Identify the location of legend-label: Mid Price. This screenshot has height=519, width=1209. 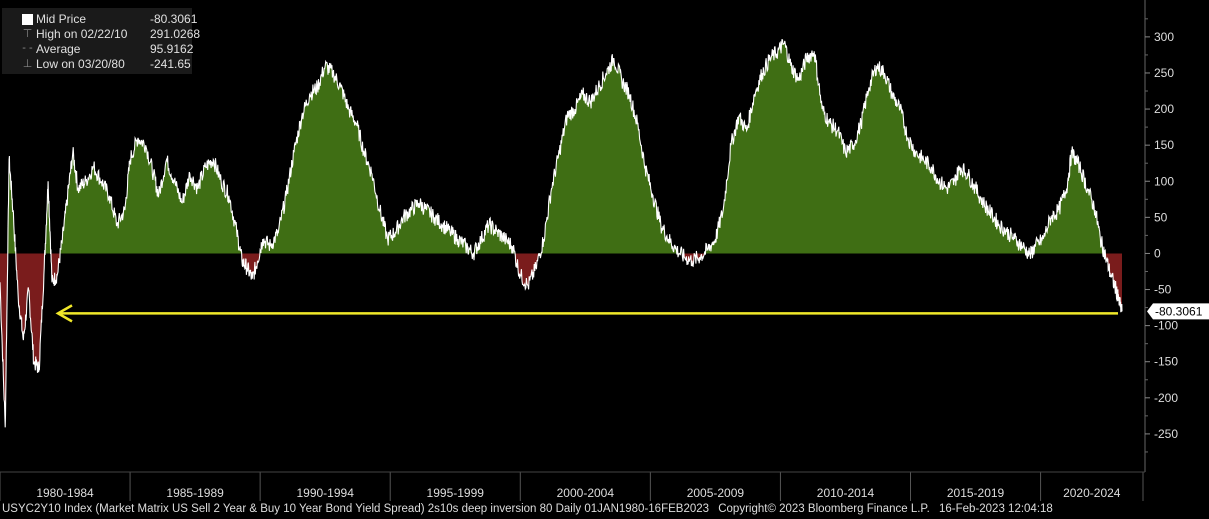
(61, 19).